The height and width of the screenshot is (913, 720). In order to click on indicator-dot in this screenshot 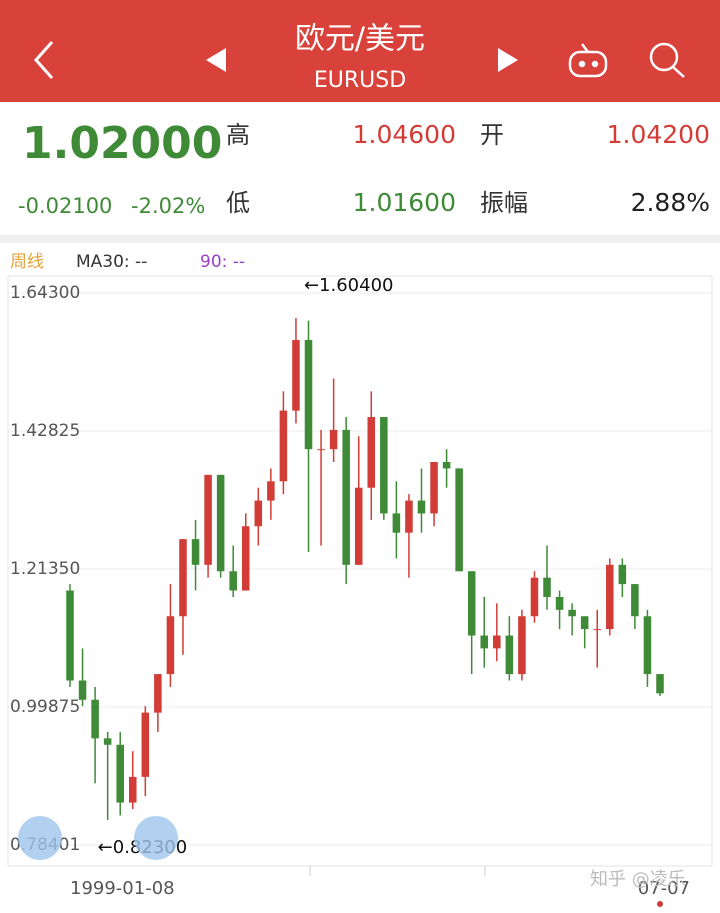, I will do `click(660, 904)`.